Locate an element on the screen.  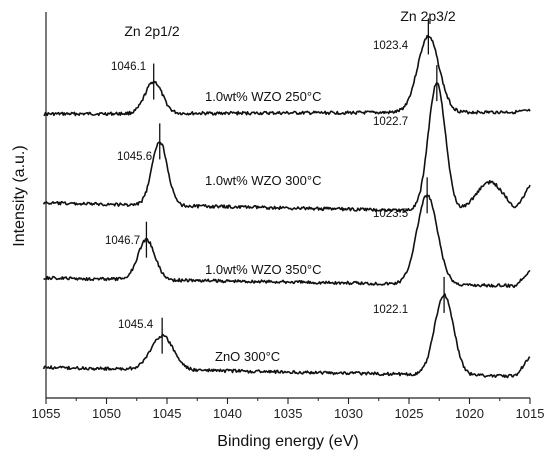
zn-2p3-2-header: Zn 2p3/2 is located at coordinates (427, 16).